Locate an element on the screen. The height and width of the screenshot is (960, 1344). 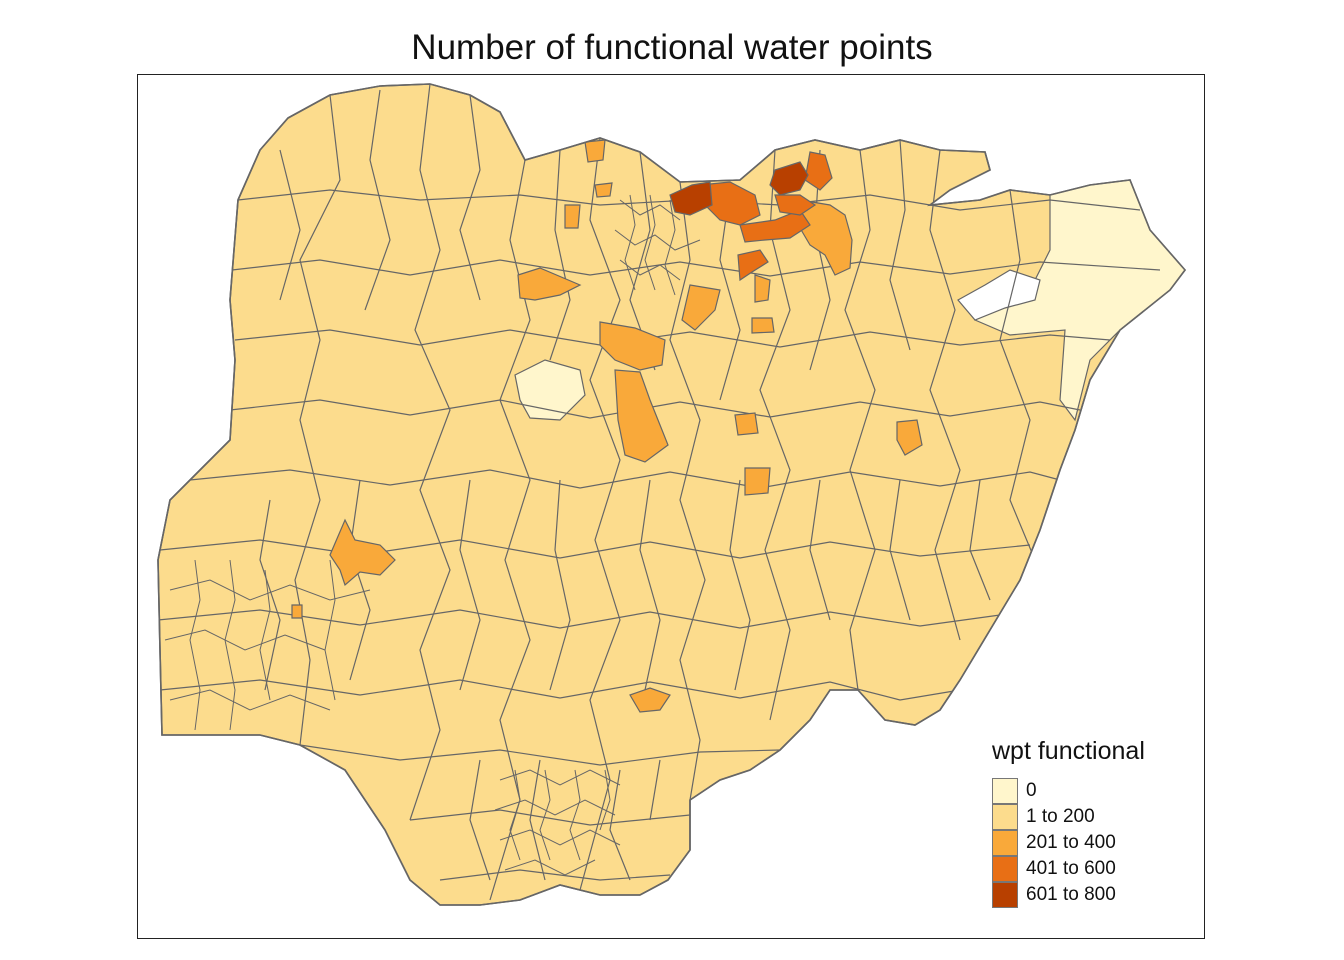
area-201-400-k is located at coordinates (746, 424).